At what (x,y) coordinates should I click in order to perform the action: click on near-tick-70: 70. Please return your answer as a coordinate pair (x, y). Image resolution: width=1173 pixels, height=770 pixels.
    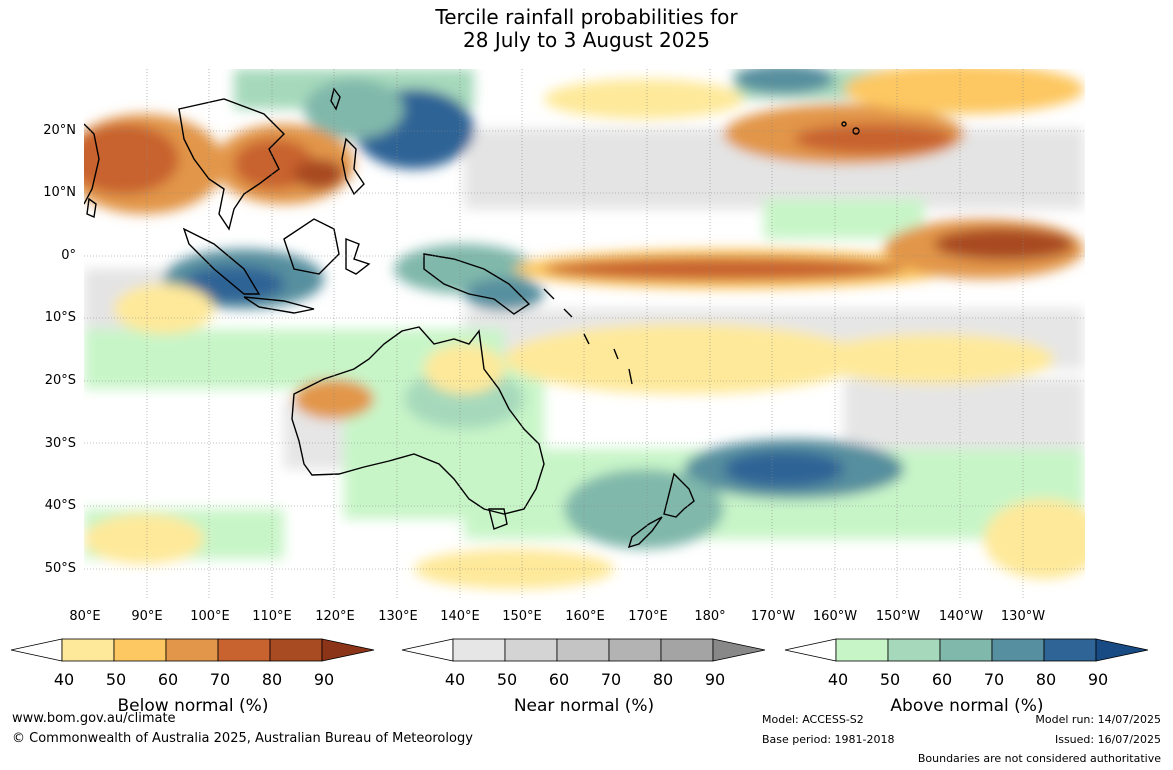
    Looking at the image, I should click on (611, 679).